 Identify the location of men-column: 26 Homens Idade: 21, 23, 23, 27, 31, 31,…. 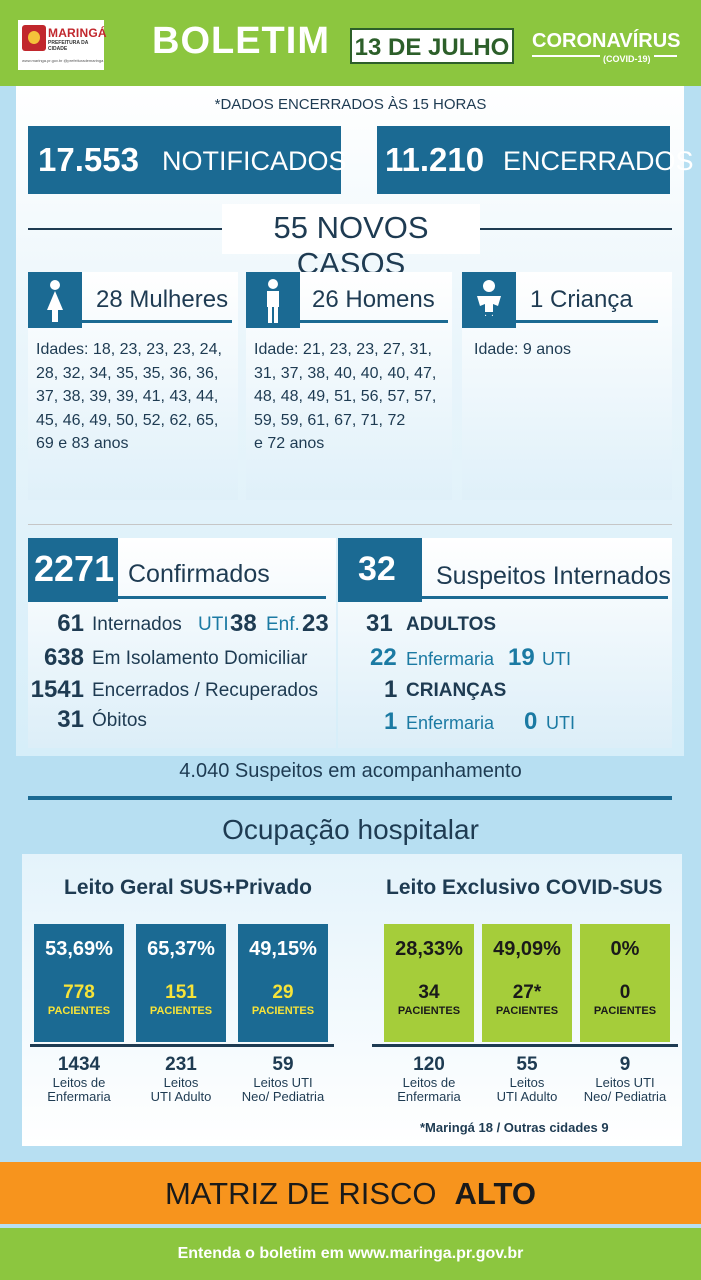
(349, 386).